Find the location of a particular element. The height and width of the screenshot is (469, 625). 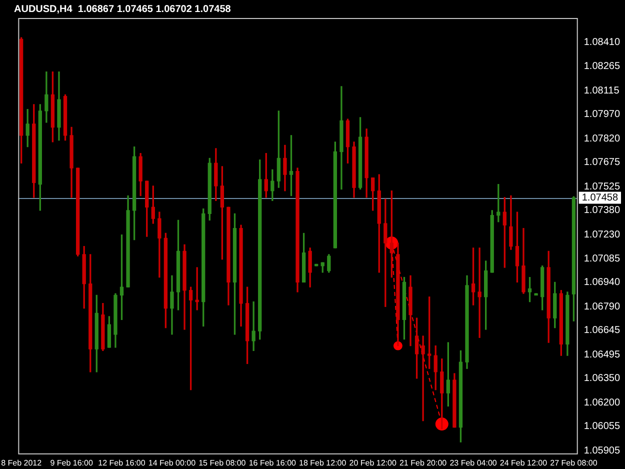

y-tick-label: 1.08265 is located at coordinates (602, 66).